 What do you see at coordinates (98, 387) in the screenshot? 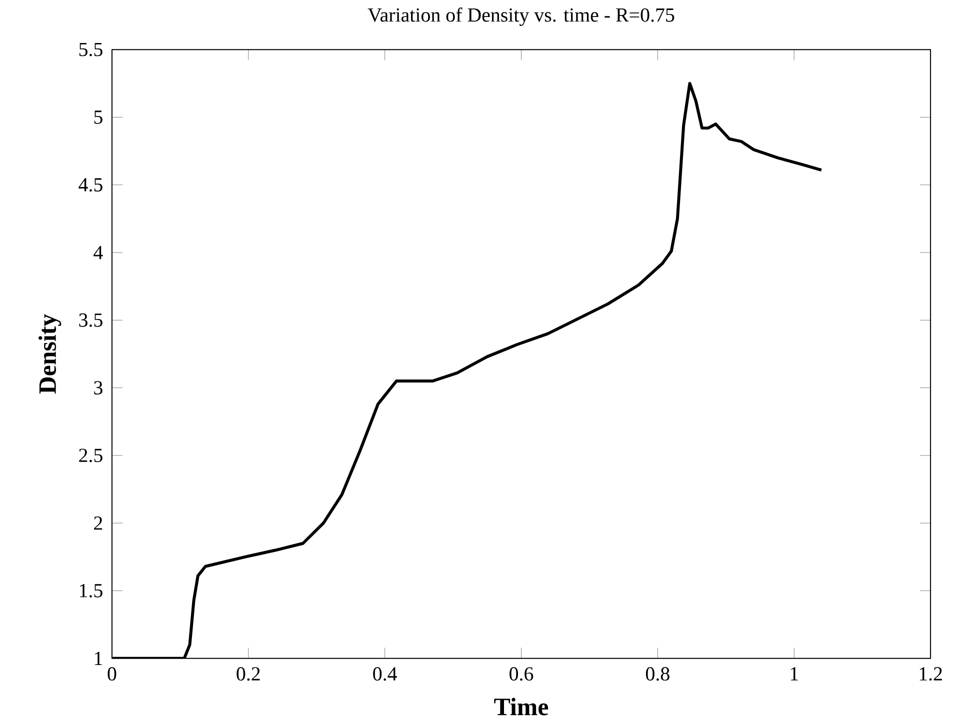
I see `y-tick-label: 3` at bounding box center [98, 387].